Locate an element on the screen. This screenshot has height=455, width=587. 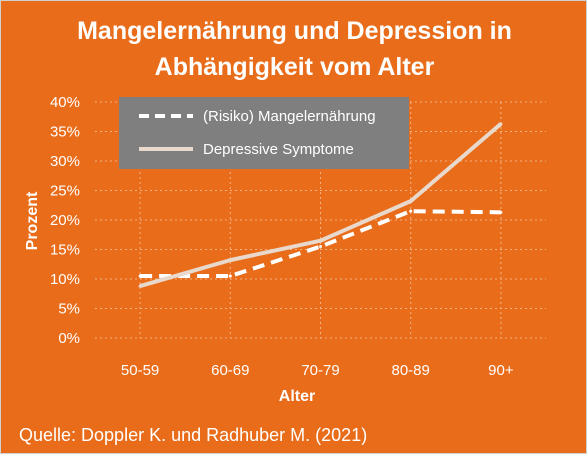
series-line-malnutrition is located at coordinates (320, 244).